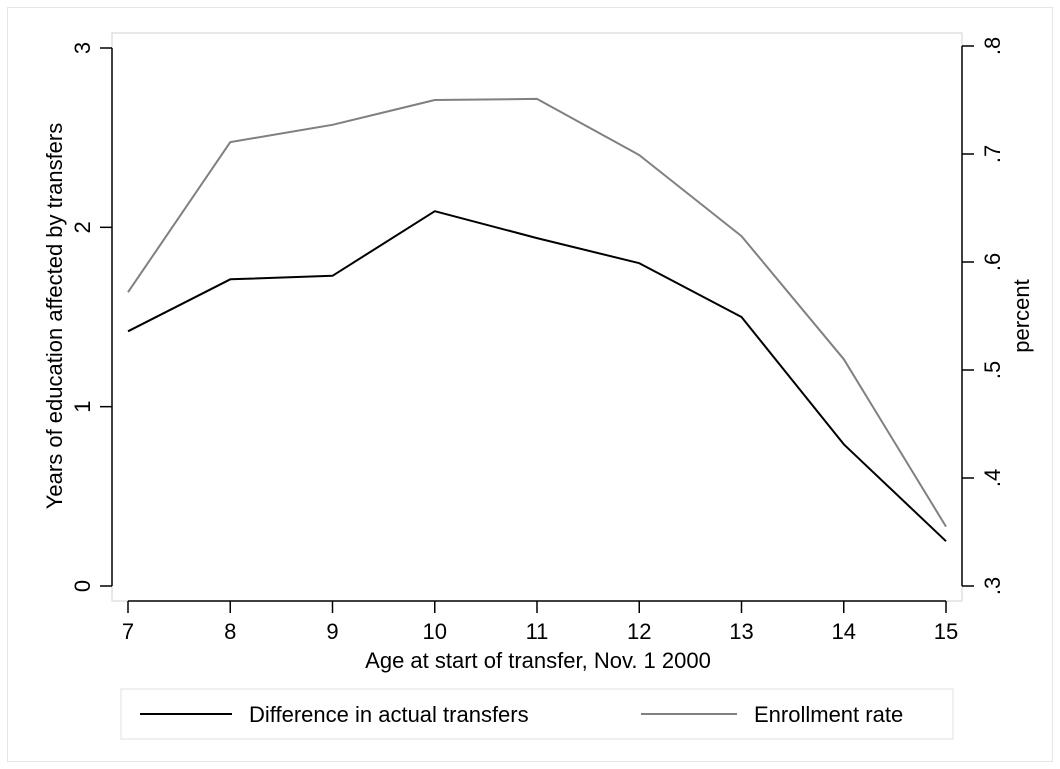 The width and height of the screenshot is (1060, 769). I want to click on legend-box, so click(537, 714).